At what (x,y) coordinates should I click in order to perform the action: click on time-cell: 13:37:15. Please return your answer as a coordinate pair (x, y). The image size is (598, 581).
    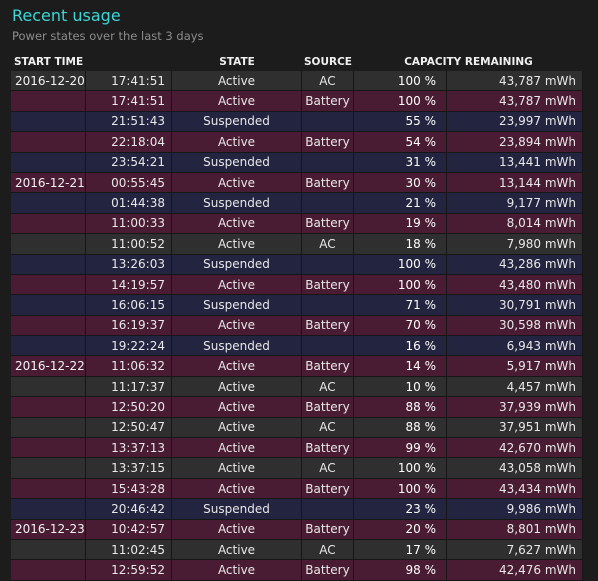
    Looking at the image, I should click on (129, 468).